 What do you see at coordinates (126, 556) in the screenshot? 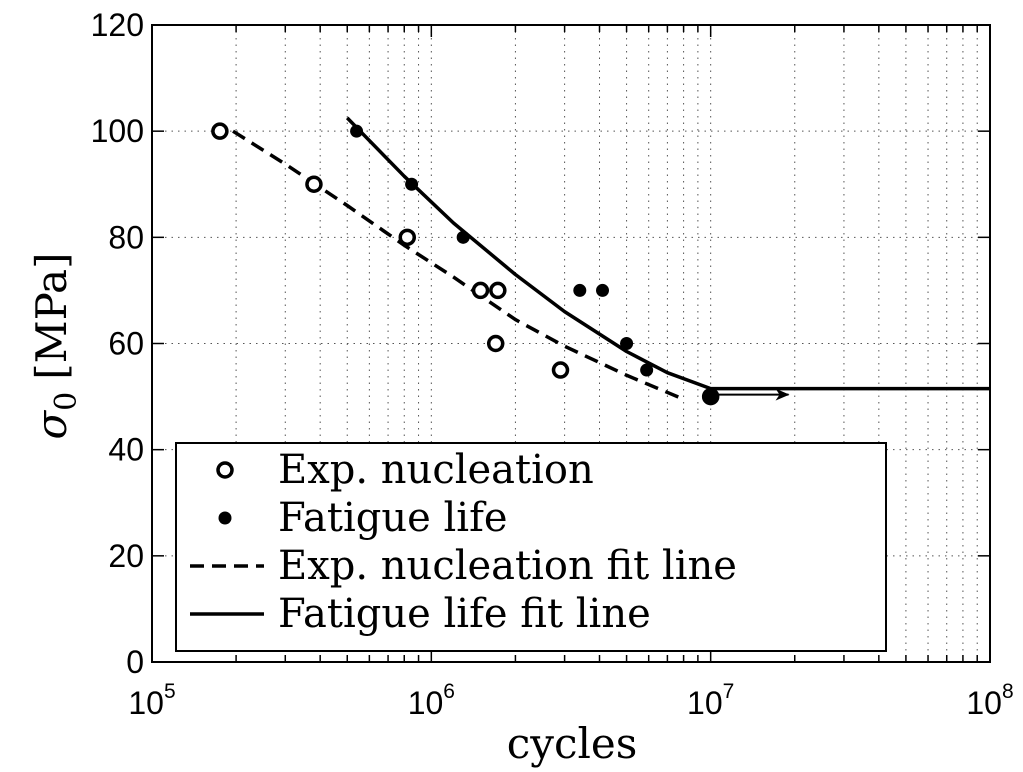
I see `y-tick-label: 20` at bounding box center [126, 556].